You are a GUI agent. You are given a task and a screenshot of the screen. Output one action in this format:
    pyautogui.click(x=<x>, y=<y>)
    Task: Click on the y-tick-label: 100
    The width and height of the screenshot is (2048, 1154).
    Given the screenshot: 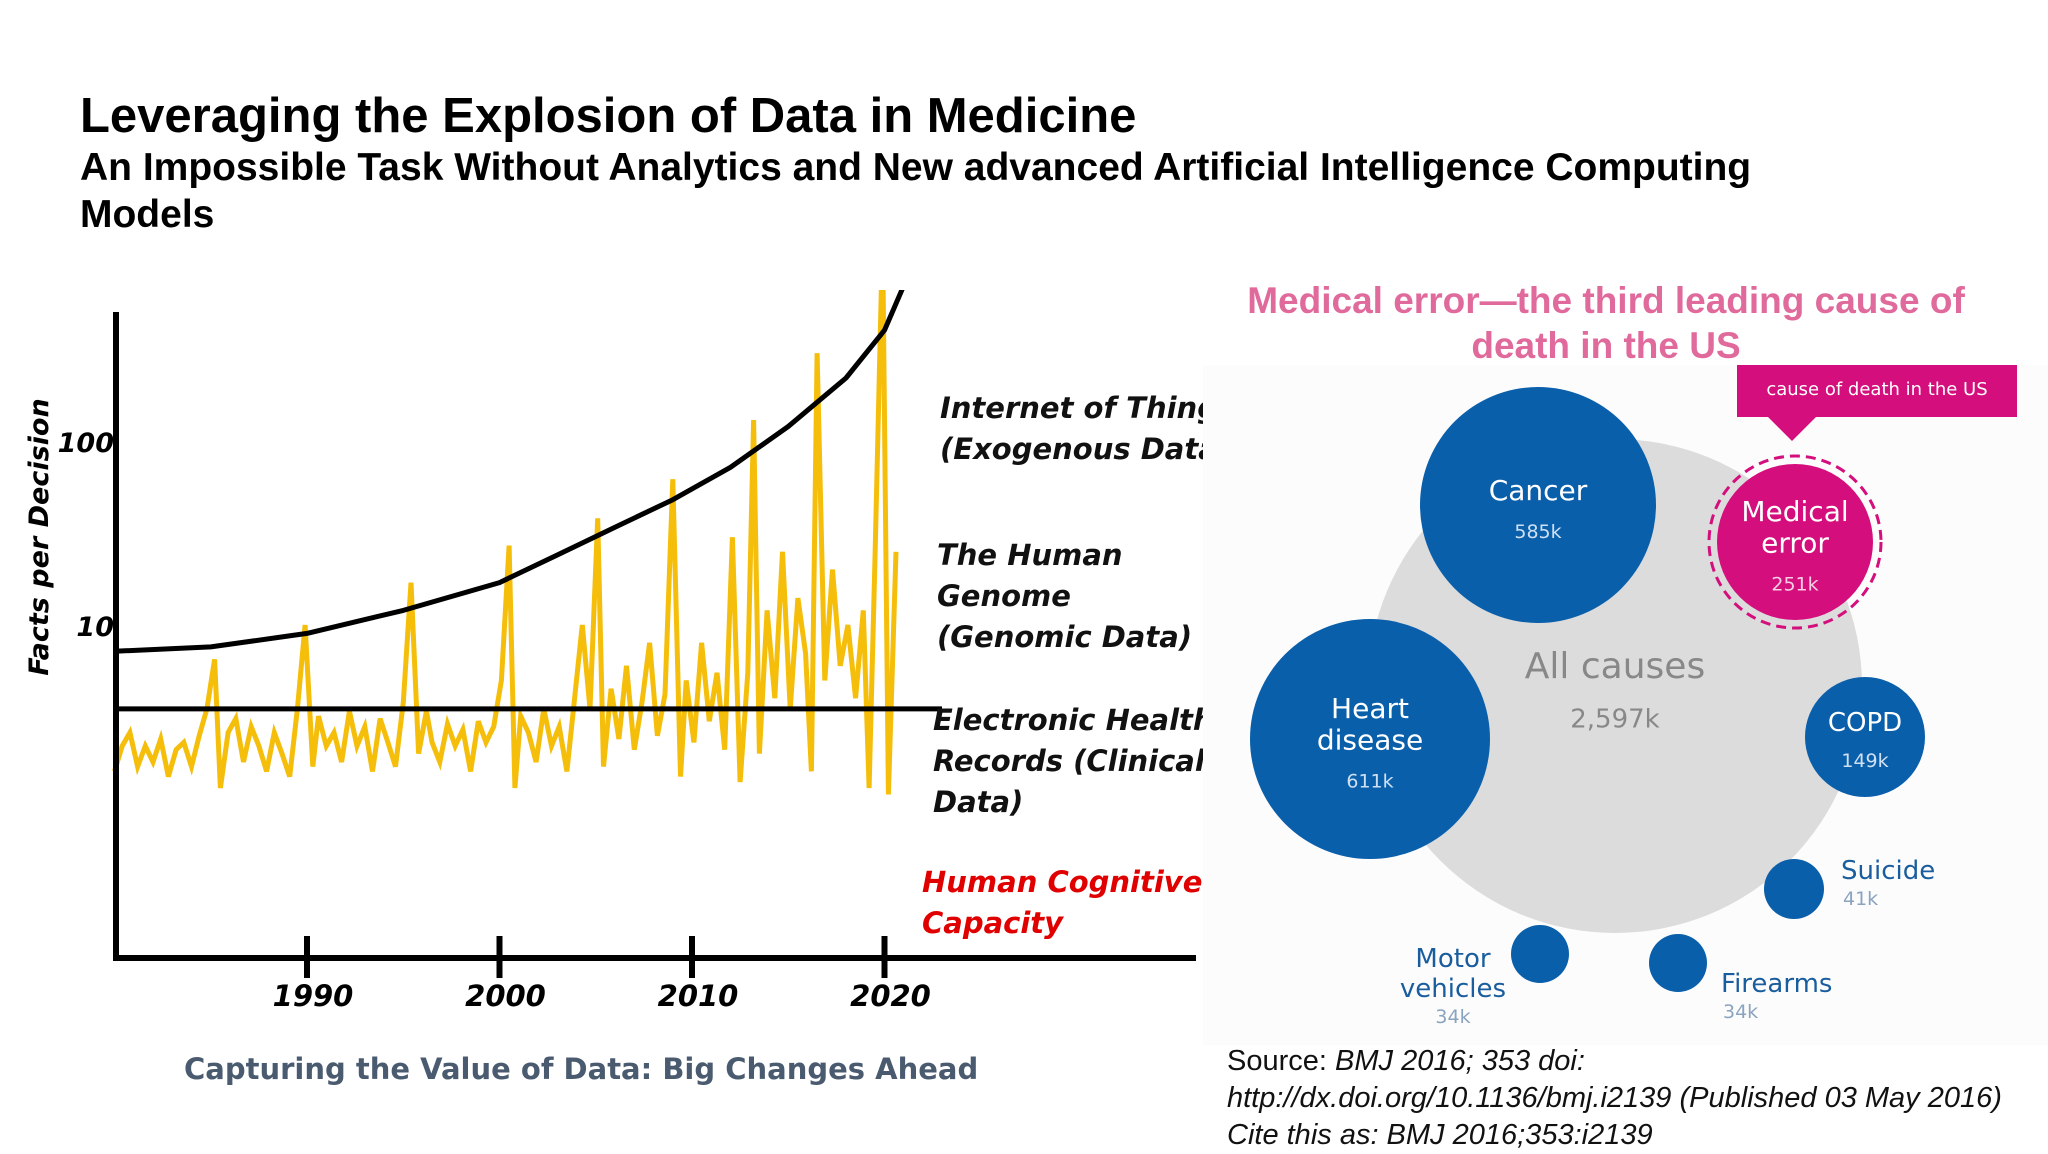 What is the action you would take?
    pyautogui.click(x=86, y=443)
    